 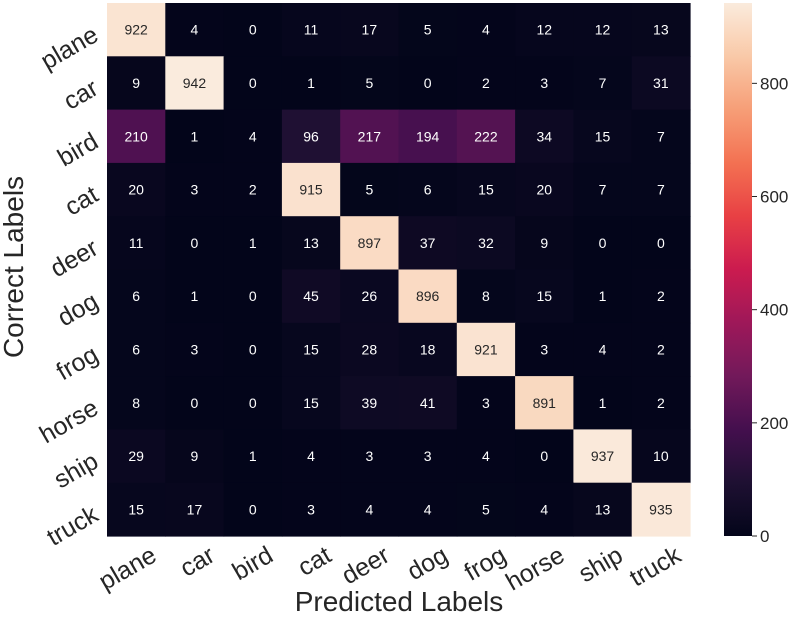 What do you see at coordinates (774, 83) in the screenshot?
I see `colorbar-tick-label: 800` at bounding box center [774, 83].